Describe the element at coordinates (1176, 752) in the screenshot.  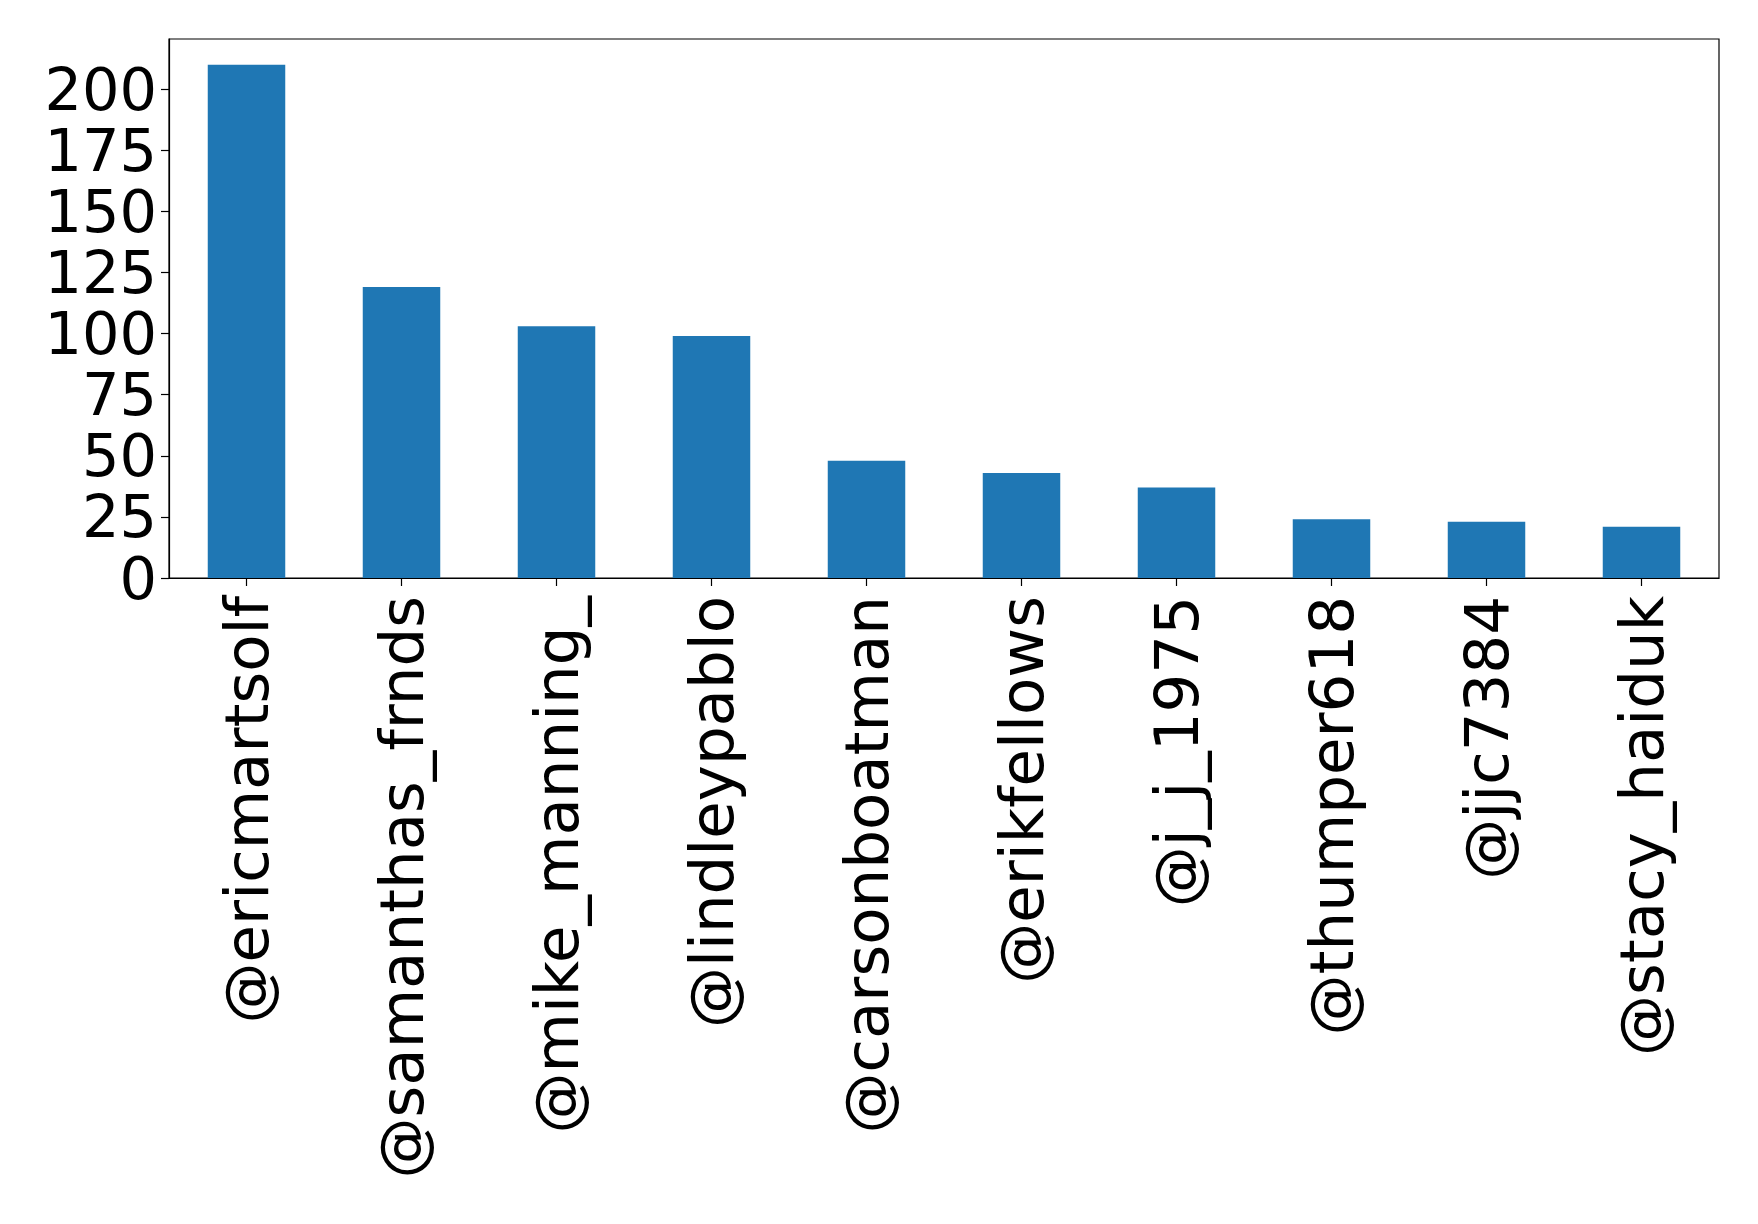
I see `x-tick-label: @j_j_1975` at that location.